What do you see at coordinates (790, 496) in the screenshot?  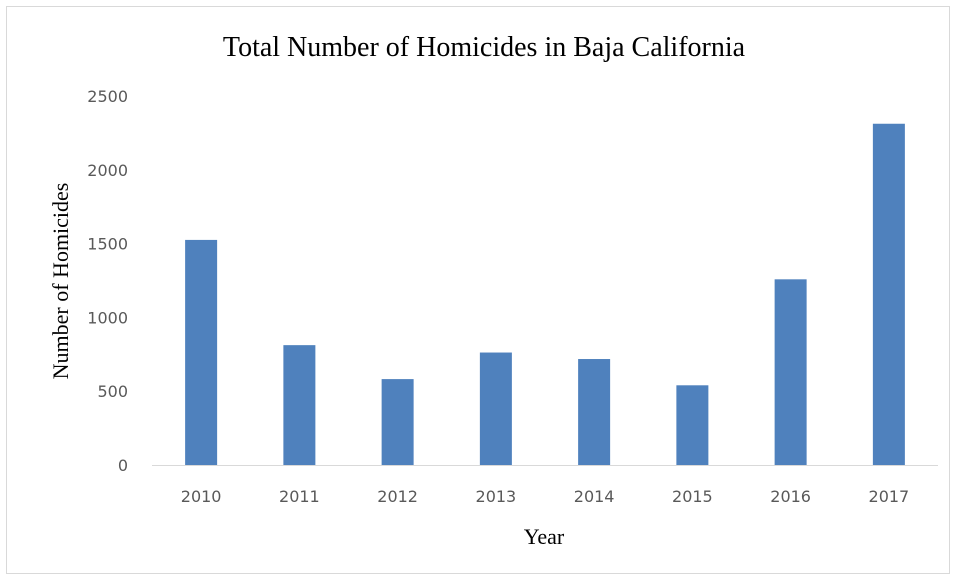 I see `x-tick-label: 2016` at bounding box center [790, 496].